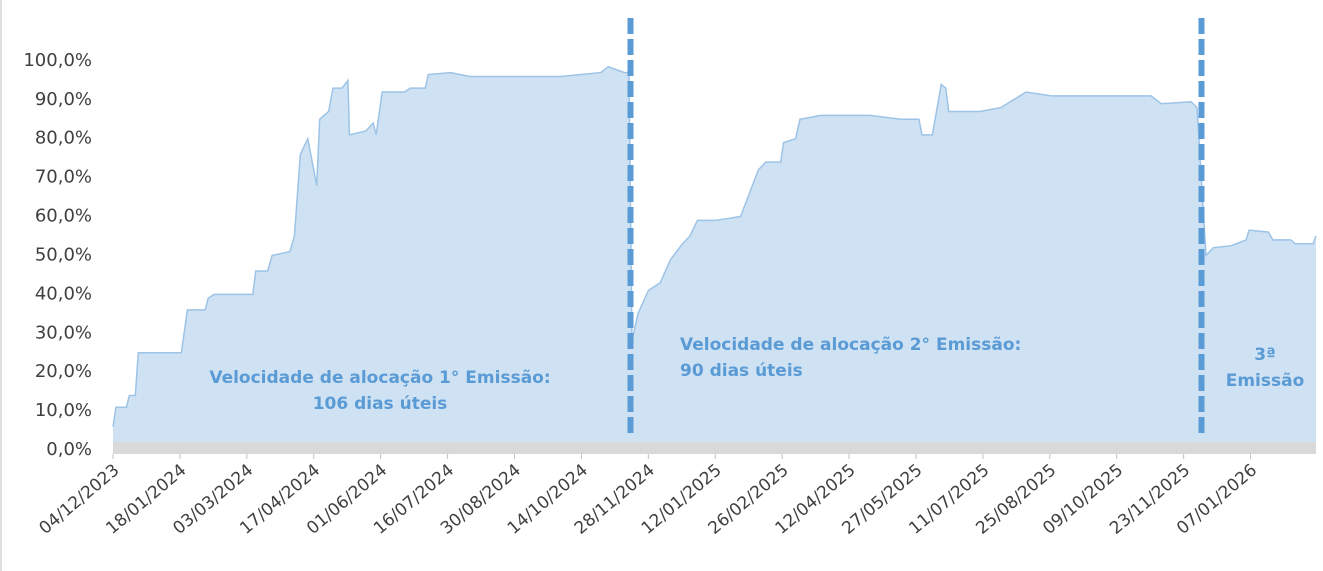 Image resolution: width=1323 pixels, height=571 pixels. I want to click on annotation: 106 dias úteis, so click(380, 404).